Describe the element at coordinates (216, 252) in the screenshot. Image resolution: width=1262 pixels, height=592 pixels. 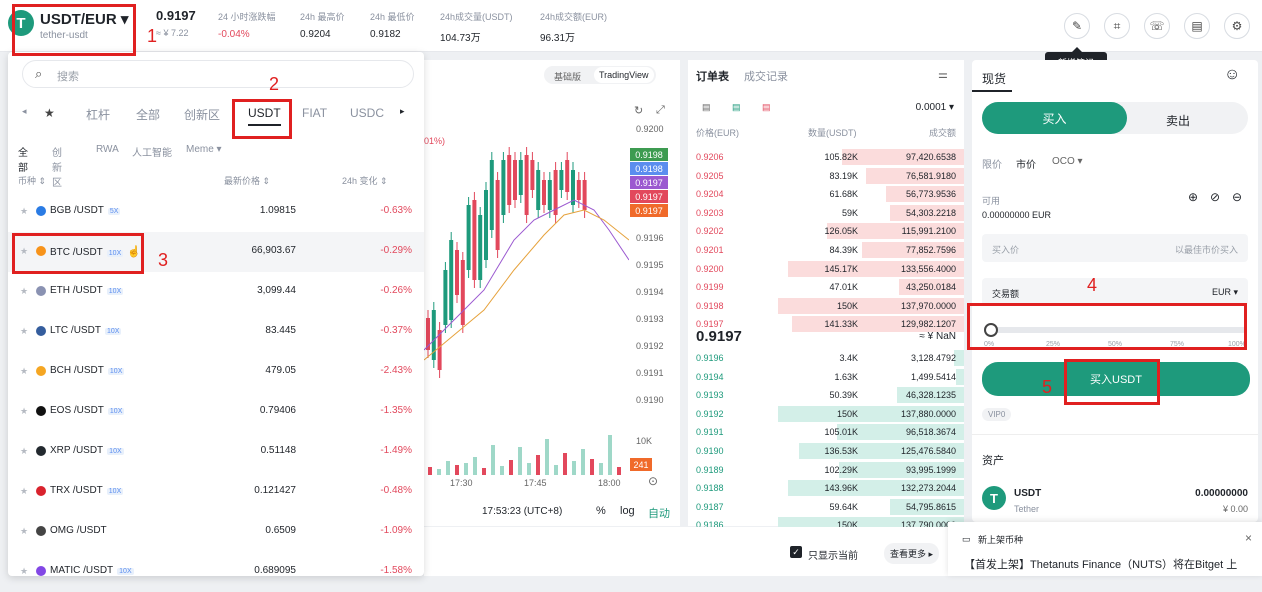
I see `list-item: ★ BTC /USDT 10X ☝ 66,903.67 -0.29%` at that location.